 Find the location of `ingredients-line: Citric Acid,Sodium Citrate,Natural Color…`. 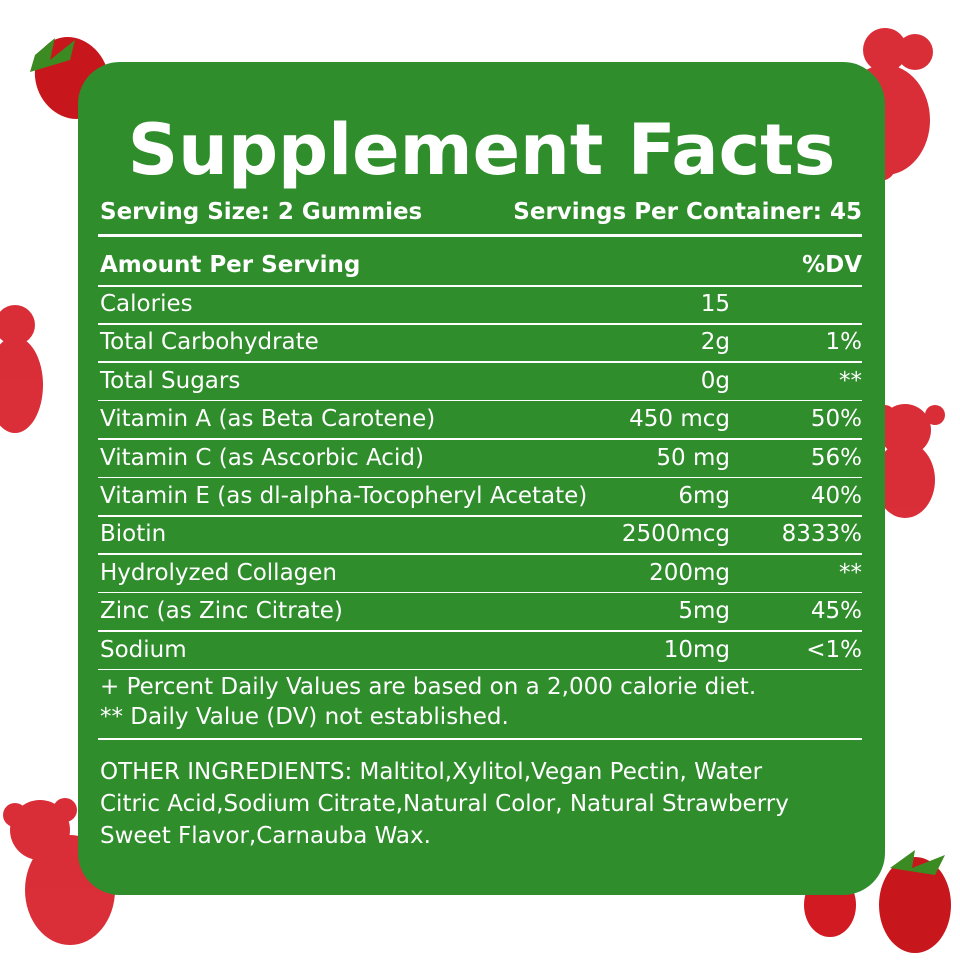

ingredients-line: Citric Acid,Sodium Citrate,Natural Color… is located at coordinates (444, 804).